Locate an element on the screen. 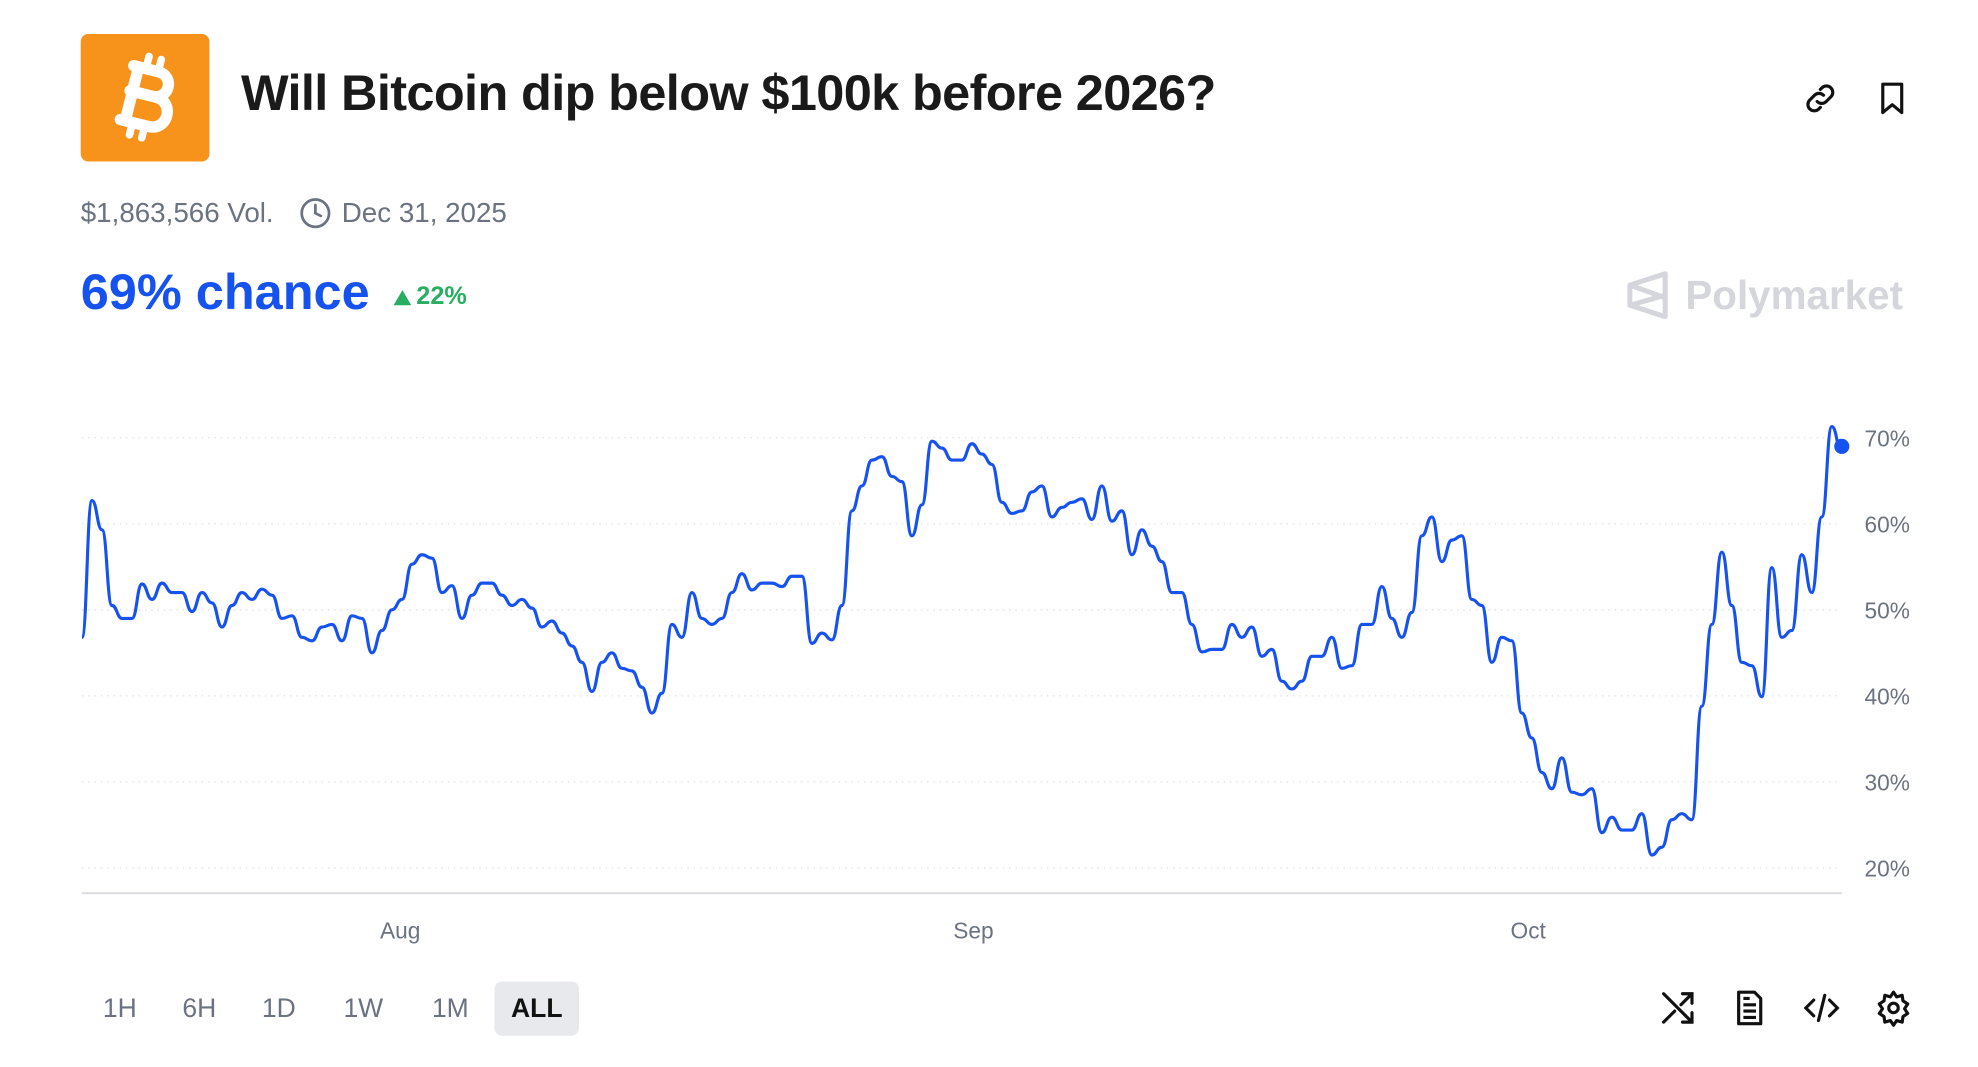 This screenshot has height=1067, width=1978. y-tick-label: 50% is located at coordinates (1886, 611).